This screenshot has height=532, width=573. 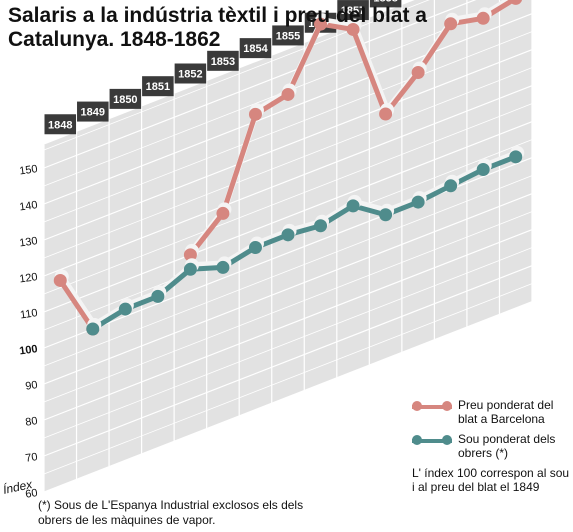 What do you see at coordinates (18, 486) in the screenshot?
I see `y-axis-label: Índex` at bounding box center [18, 486].